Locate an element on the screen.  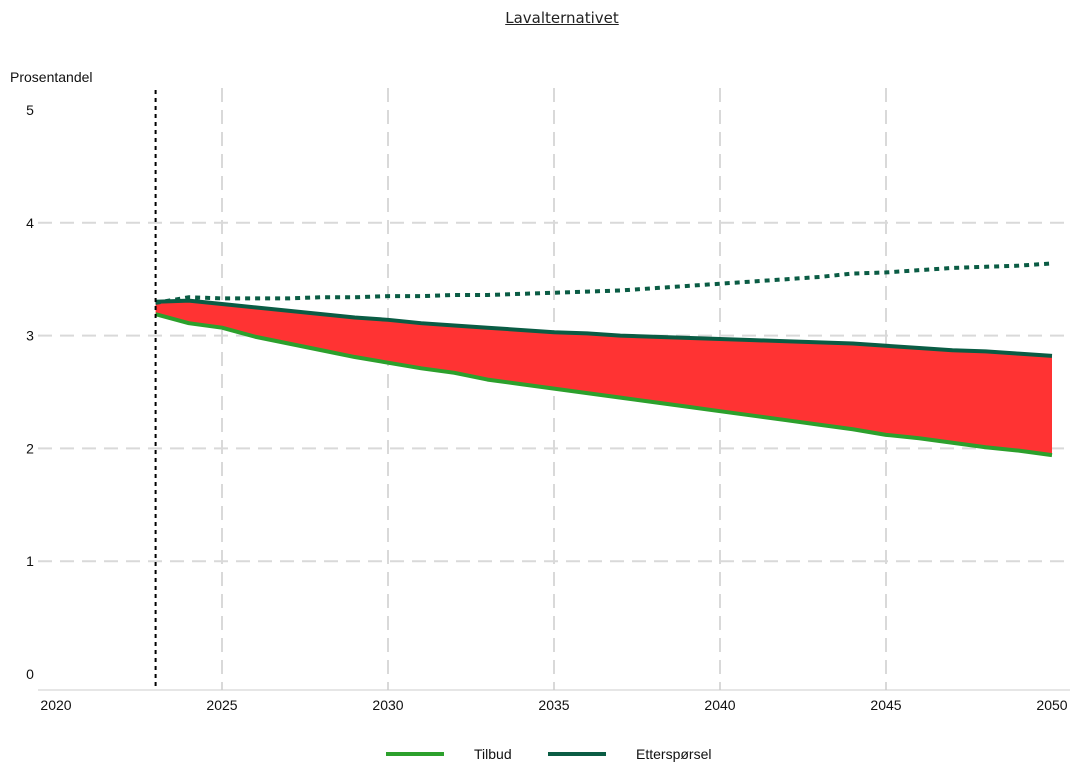
y-tick-label-4: 4 is located at coordinates (30, 223).